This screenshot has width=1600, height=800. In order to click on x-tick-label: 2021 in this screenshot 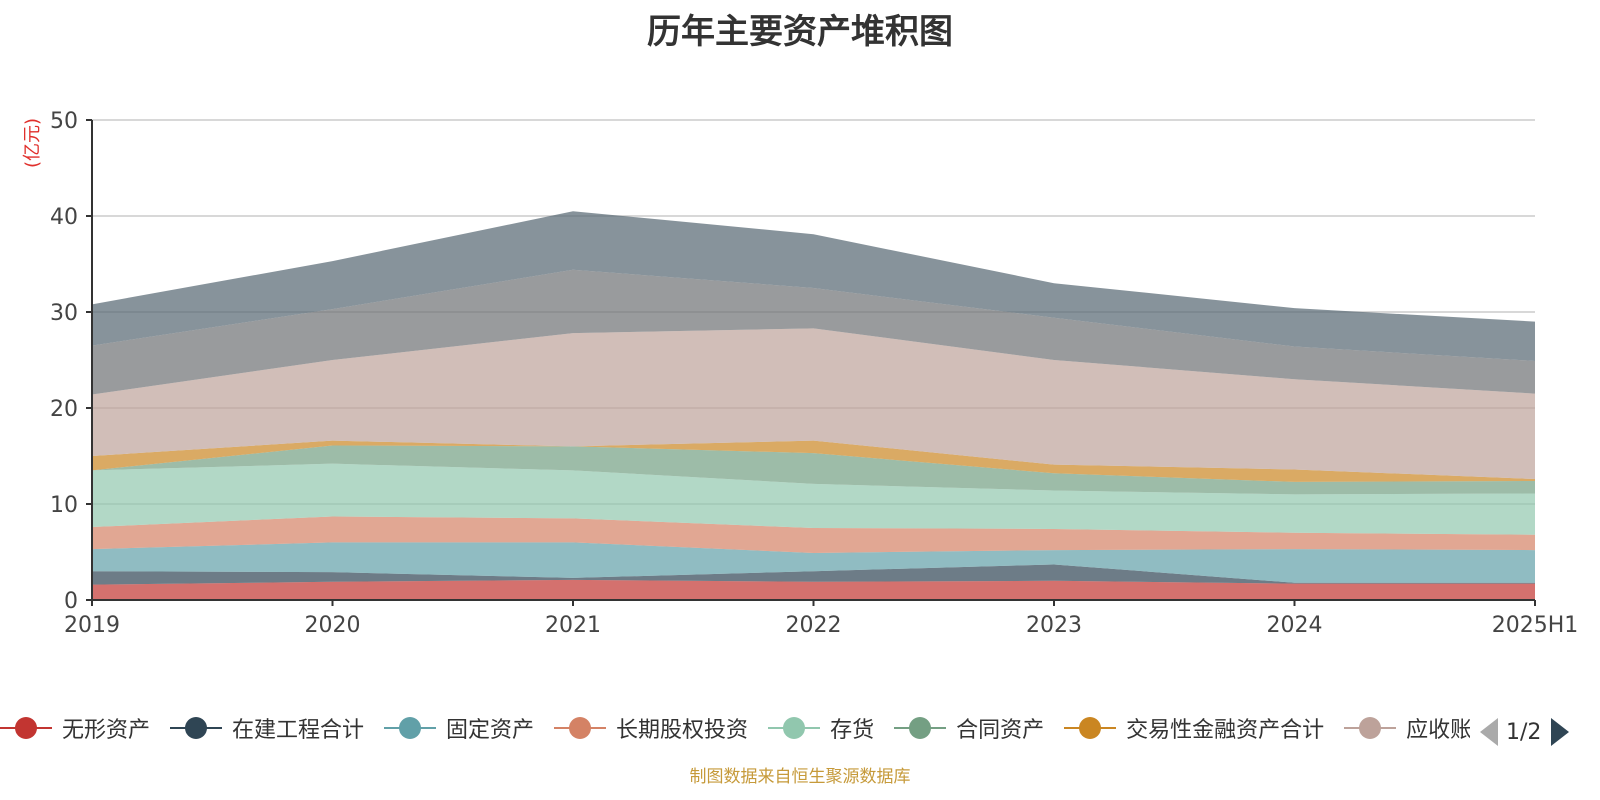, I will do `click(573, 625)`.